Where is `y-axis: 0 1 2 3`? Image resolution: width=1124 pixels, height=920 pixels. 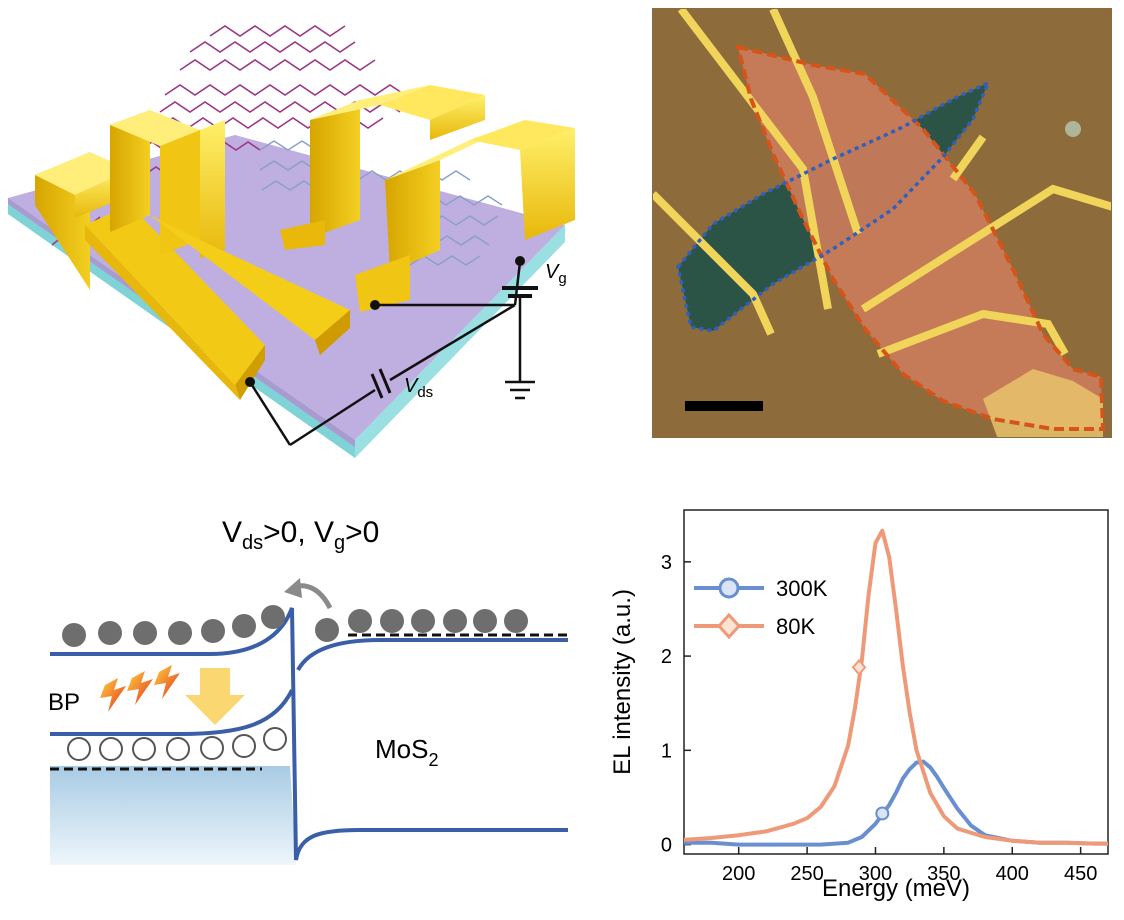
y-axis: 0 1 2 3 is located at coordinates (676, 704).